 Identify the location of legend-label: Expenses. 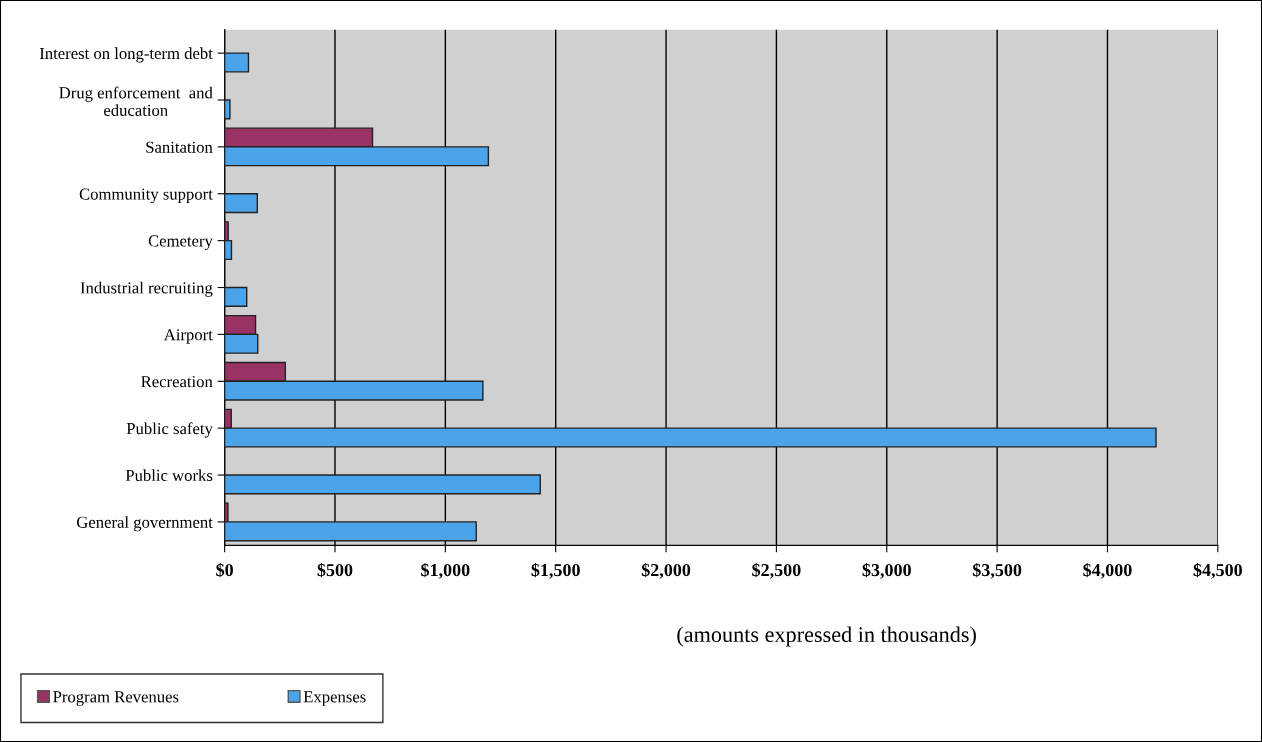
(334, 698).